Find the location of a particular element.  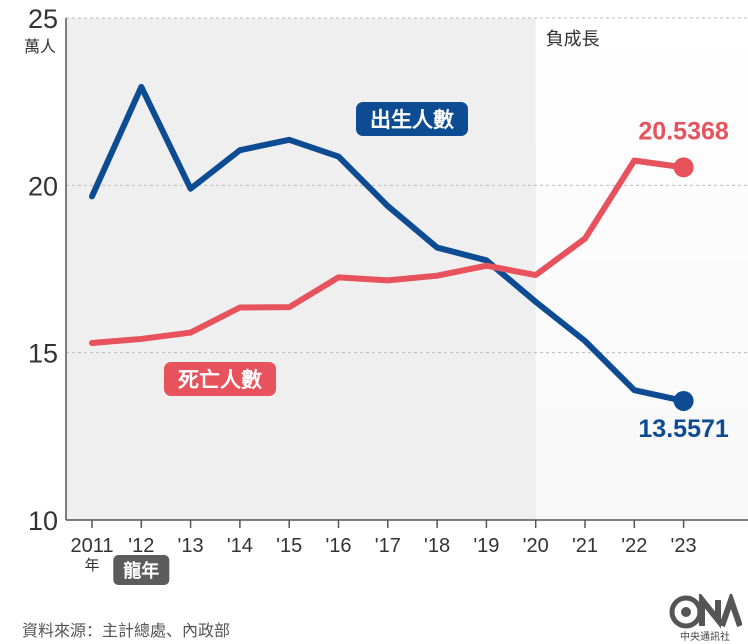

x-tick-label: '17 is located at coordinates (388, 546).